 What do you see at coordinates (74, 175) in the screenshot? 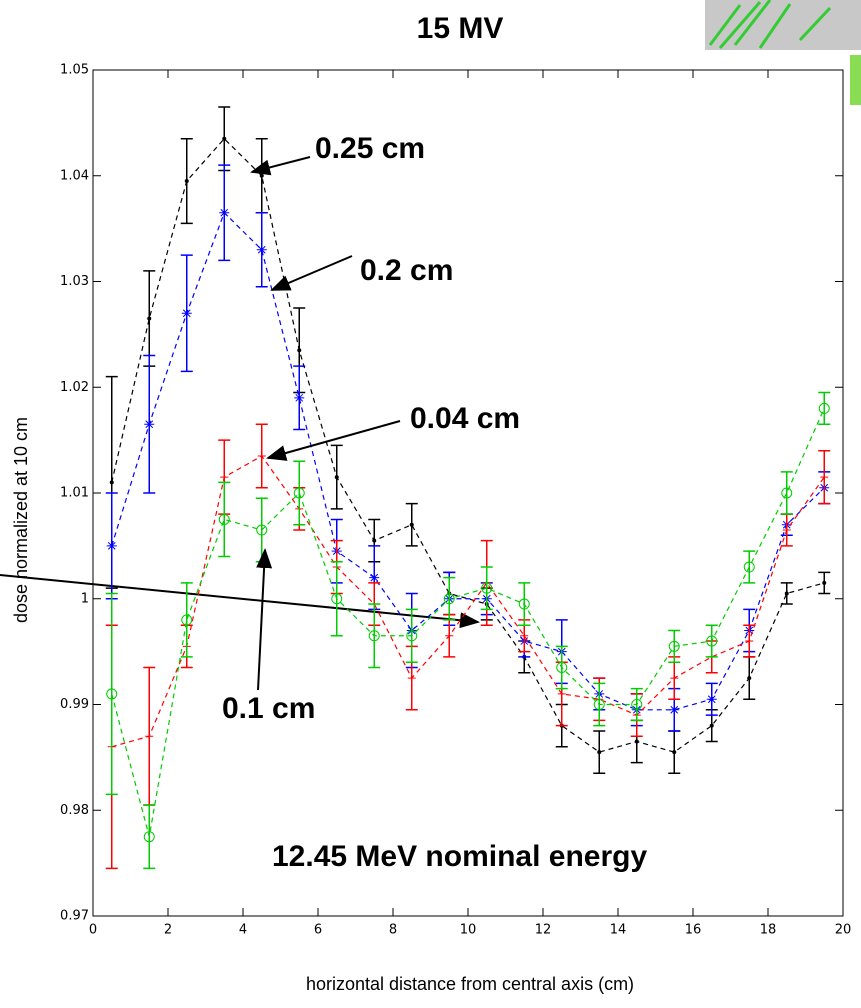
I see `y-tick-label: 1.04` at bounding box center [74, 175].